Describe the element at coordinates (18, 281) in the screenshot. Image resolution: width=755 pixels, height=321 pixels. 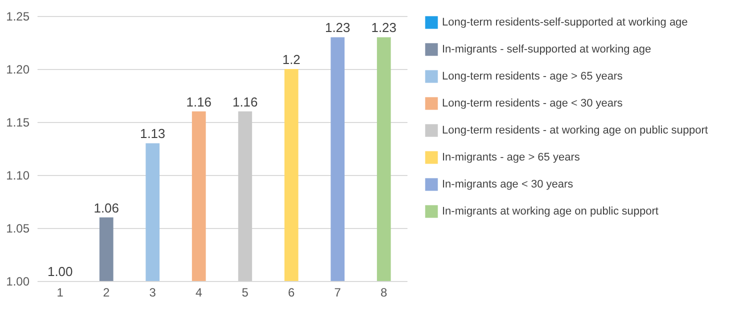
I see `y-tick-label: 1.00` at that location.